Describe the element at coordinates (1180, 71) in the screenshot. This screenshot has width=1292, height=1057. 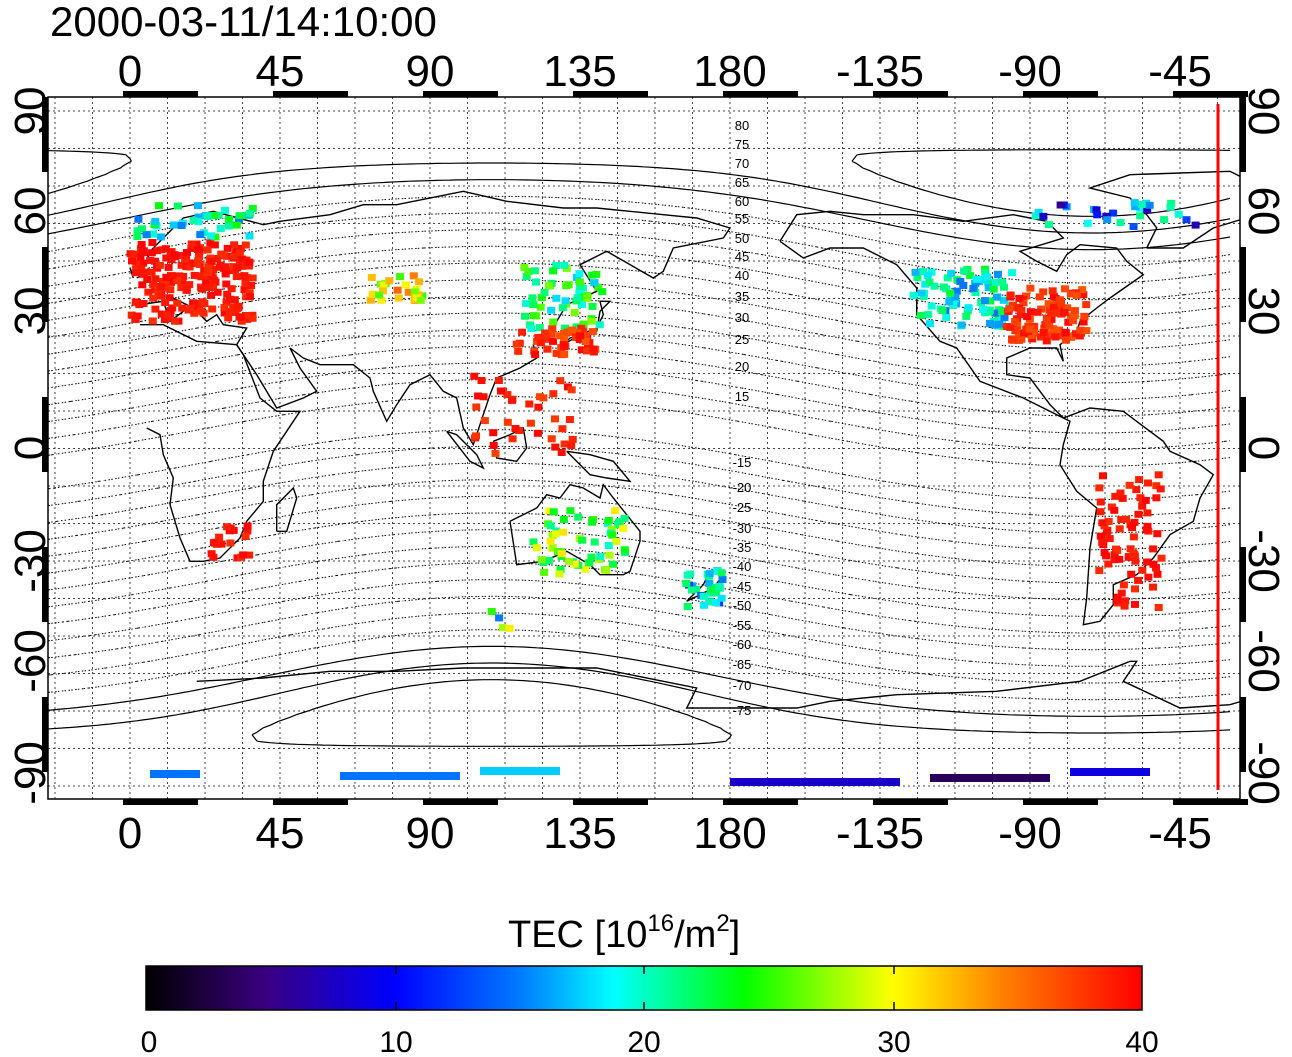
I see `top-lon-tick: -45` at that location.